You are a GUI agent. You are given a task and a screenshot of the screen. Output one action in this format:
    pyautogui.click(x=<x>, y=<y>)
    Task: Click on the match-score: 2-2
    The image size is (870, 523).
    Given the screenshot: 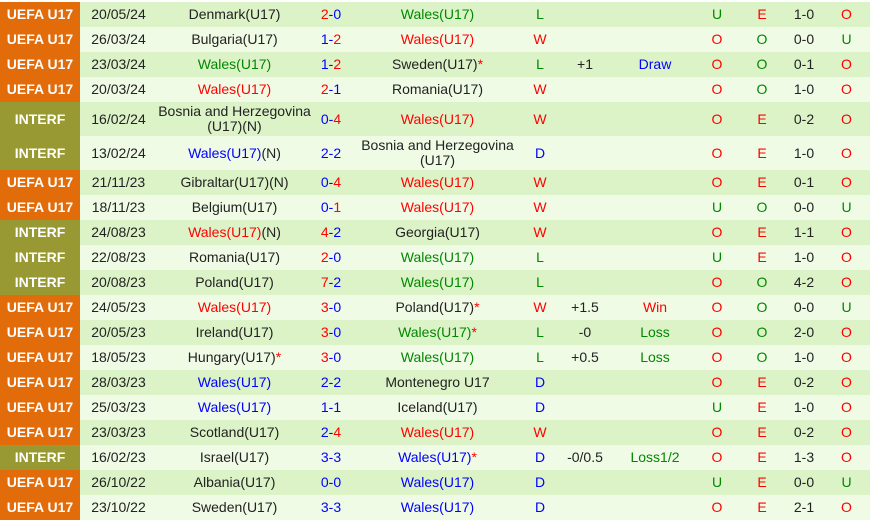 What is the action you would take?
    pyautogui.click(x=331, y=382)
    